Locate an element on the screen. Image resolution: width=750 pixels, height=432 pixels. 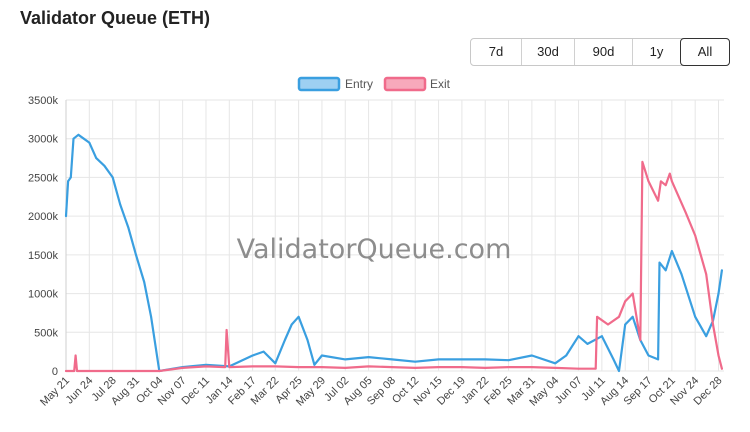
legend-exit-item: Exit is located at coordinates (417, 84).